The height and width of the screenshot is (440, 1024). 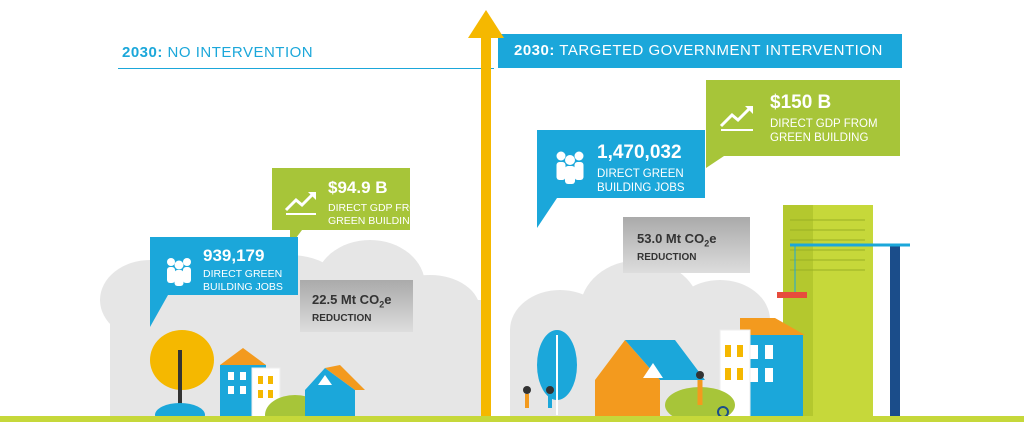 What do you see at coordinates (534, 50) in the screenshot?
I see `header-right-year: 2030:` at bounding box center [534, 50].